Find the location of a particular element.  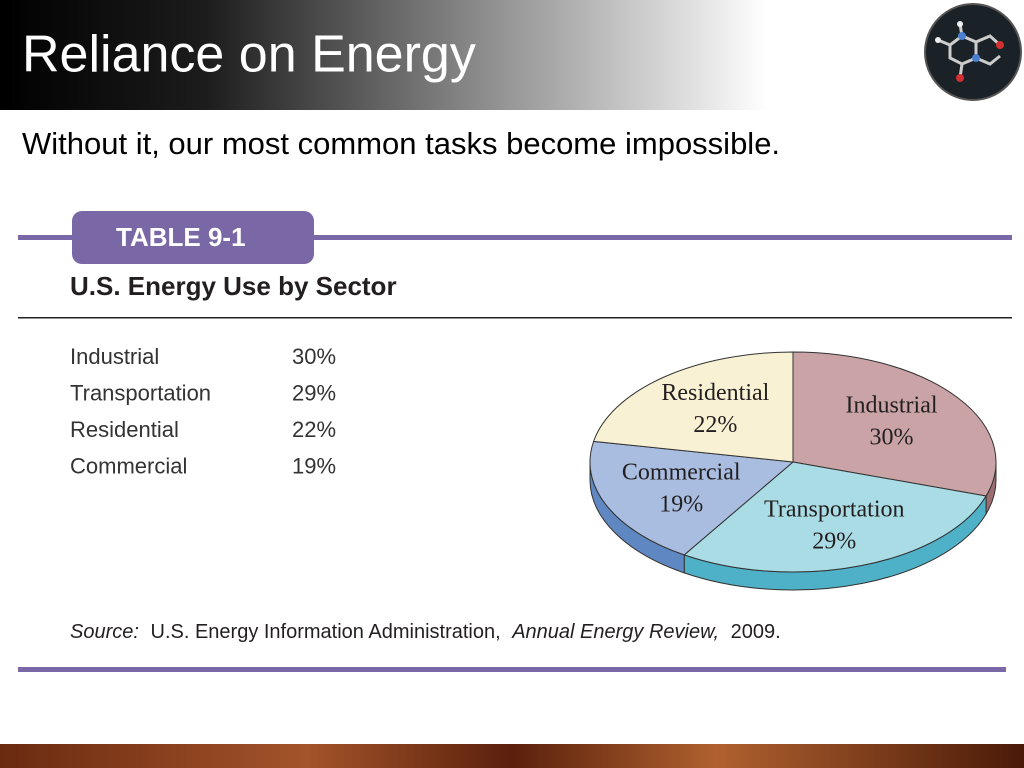

slice-value: 22% is located at coordinates (715, 425).